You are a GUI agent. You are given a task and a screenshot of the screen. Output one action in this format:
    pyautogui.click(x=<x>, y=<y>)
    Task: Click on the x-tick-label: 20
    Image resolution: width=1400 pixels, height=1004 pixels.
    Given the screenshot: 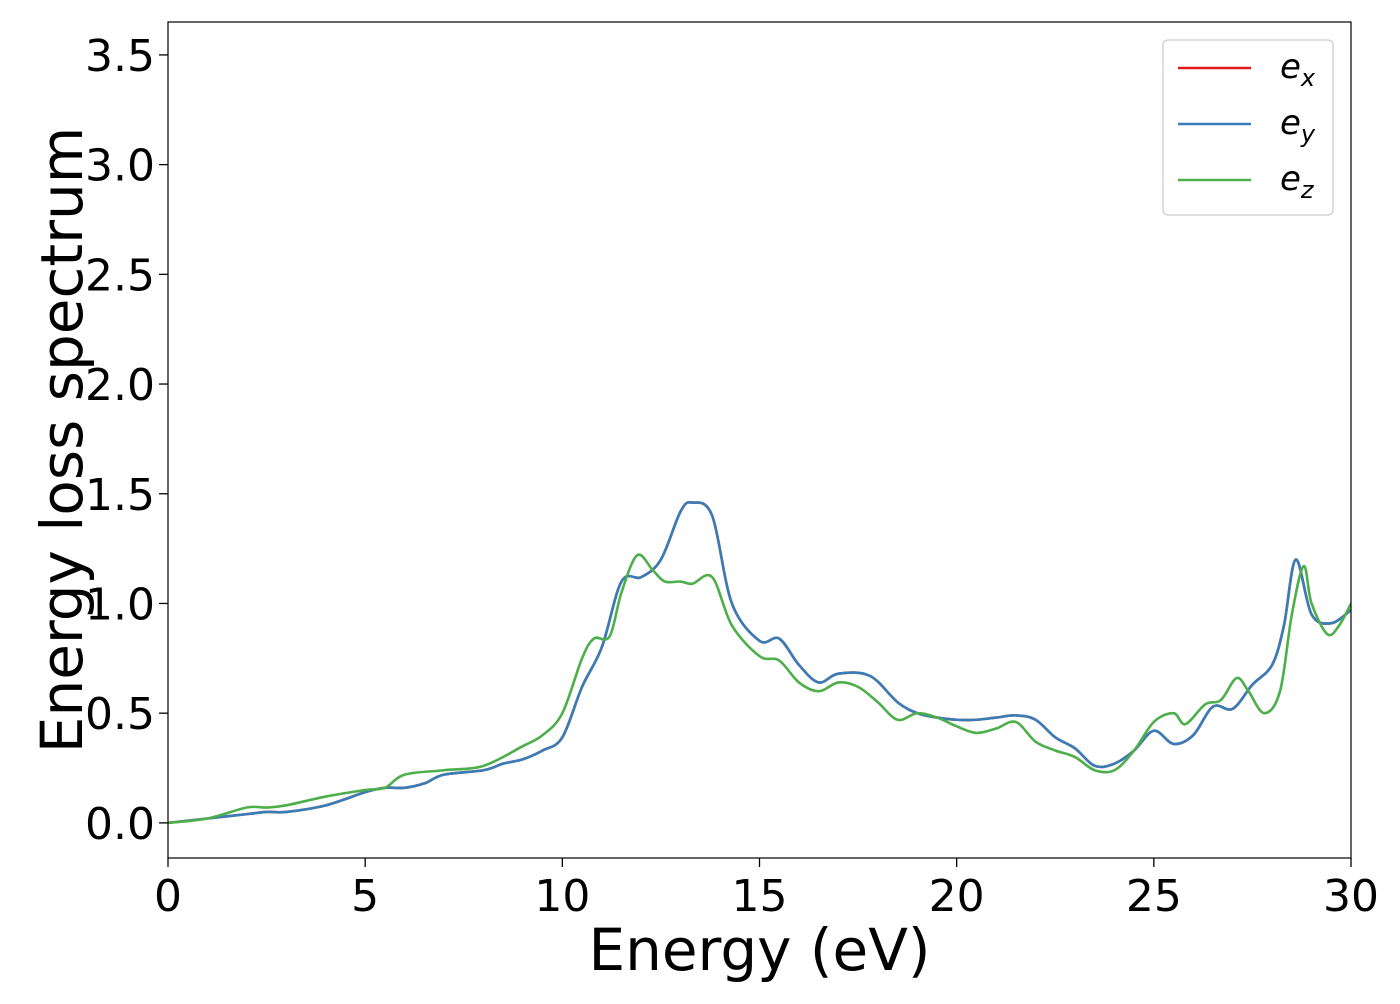 What is the action you would take?
    pyautogui.click(x=957, y=896)
    